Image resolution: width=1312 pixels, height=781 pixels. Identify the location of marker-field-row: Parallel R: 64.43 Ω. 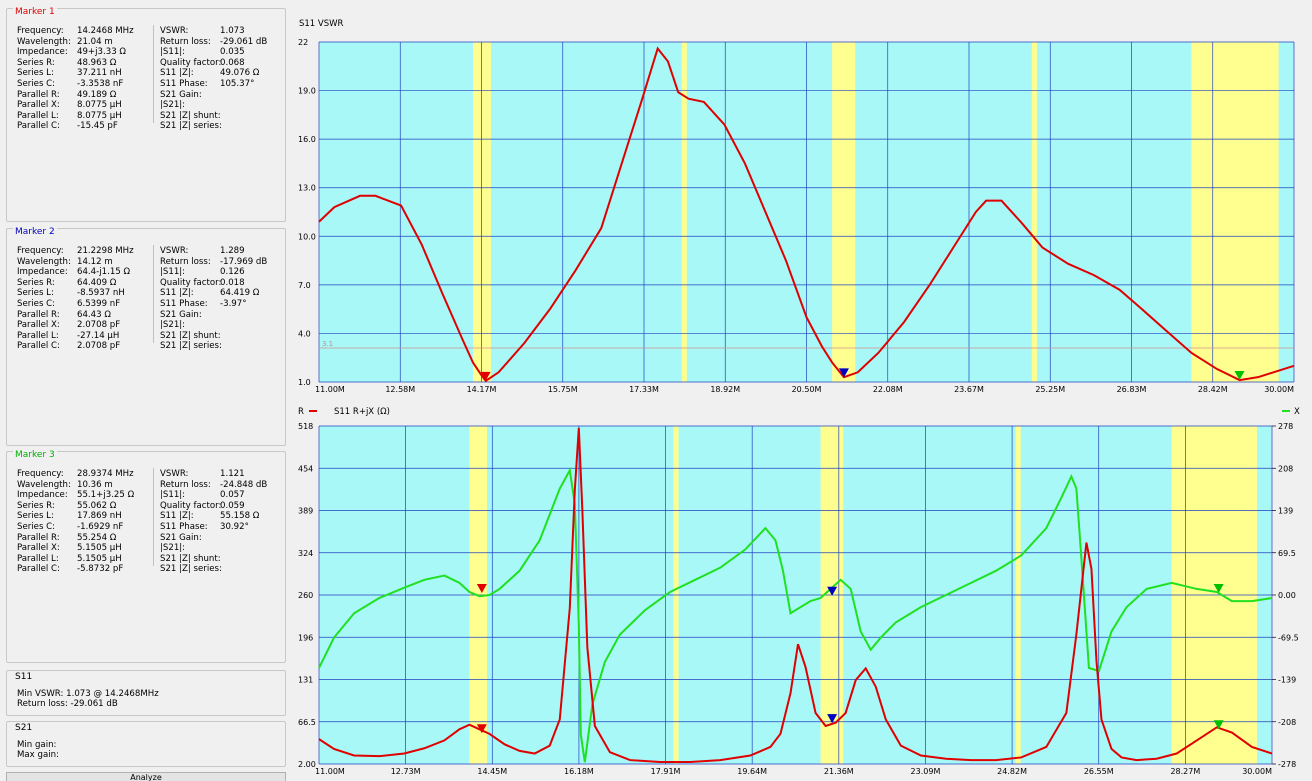
(75, 315).